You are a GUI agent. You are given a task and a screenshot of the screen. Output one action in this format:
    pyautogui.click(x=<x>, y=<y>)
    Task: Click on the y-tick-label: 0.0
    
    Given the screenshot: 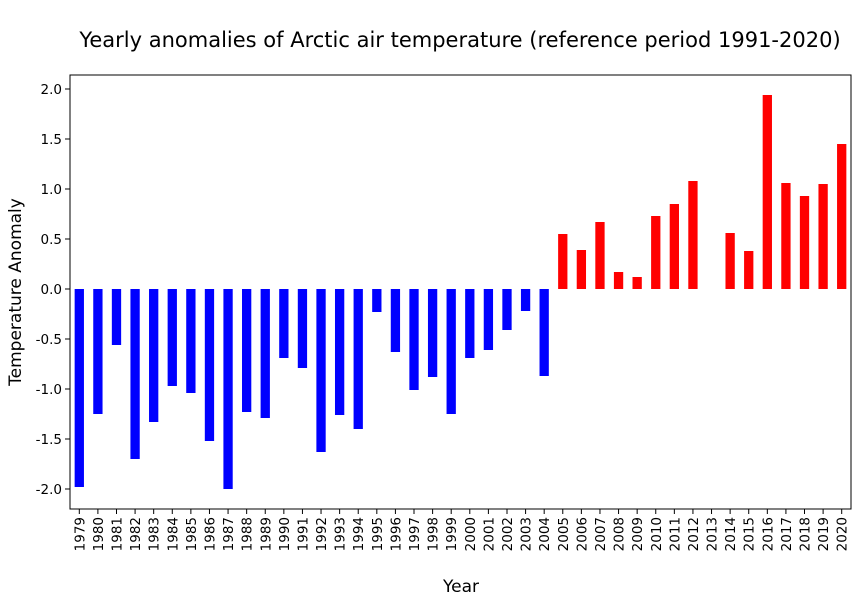 What is the action you would take?
    pyautogui.click(x=51, y=290)
    